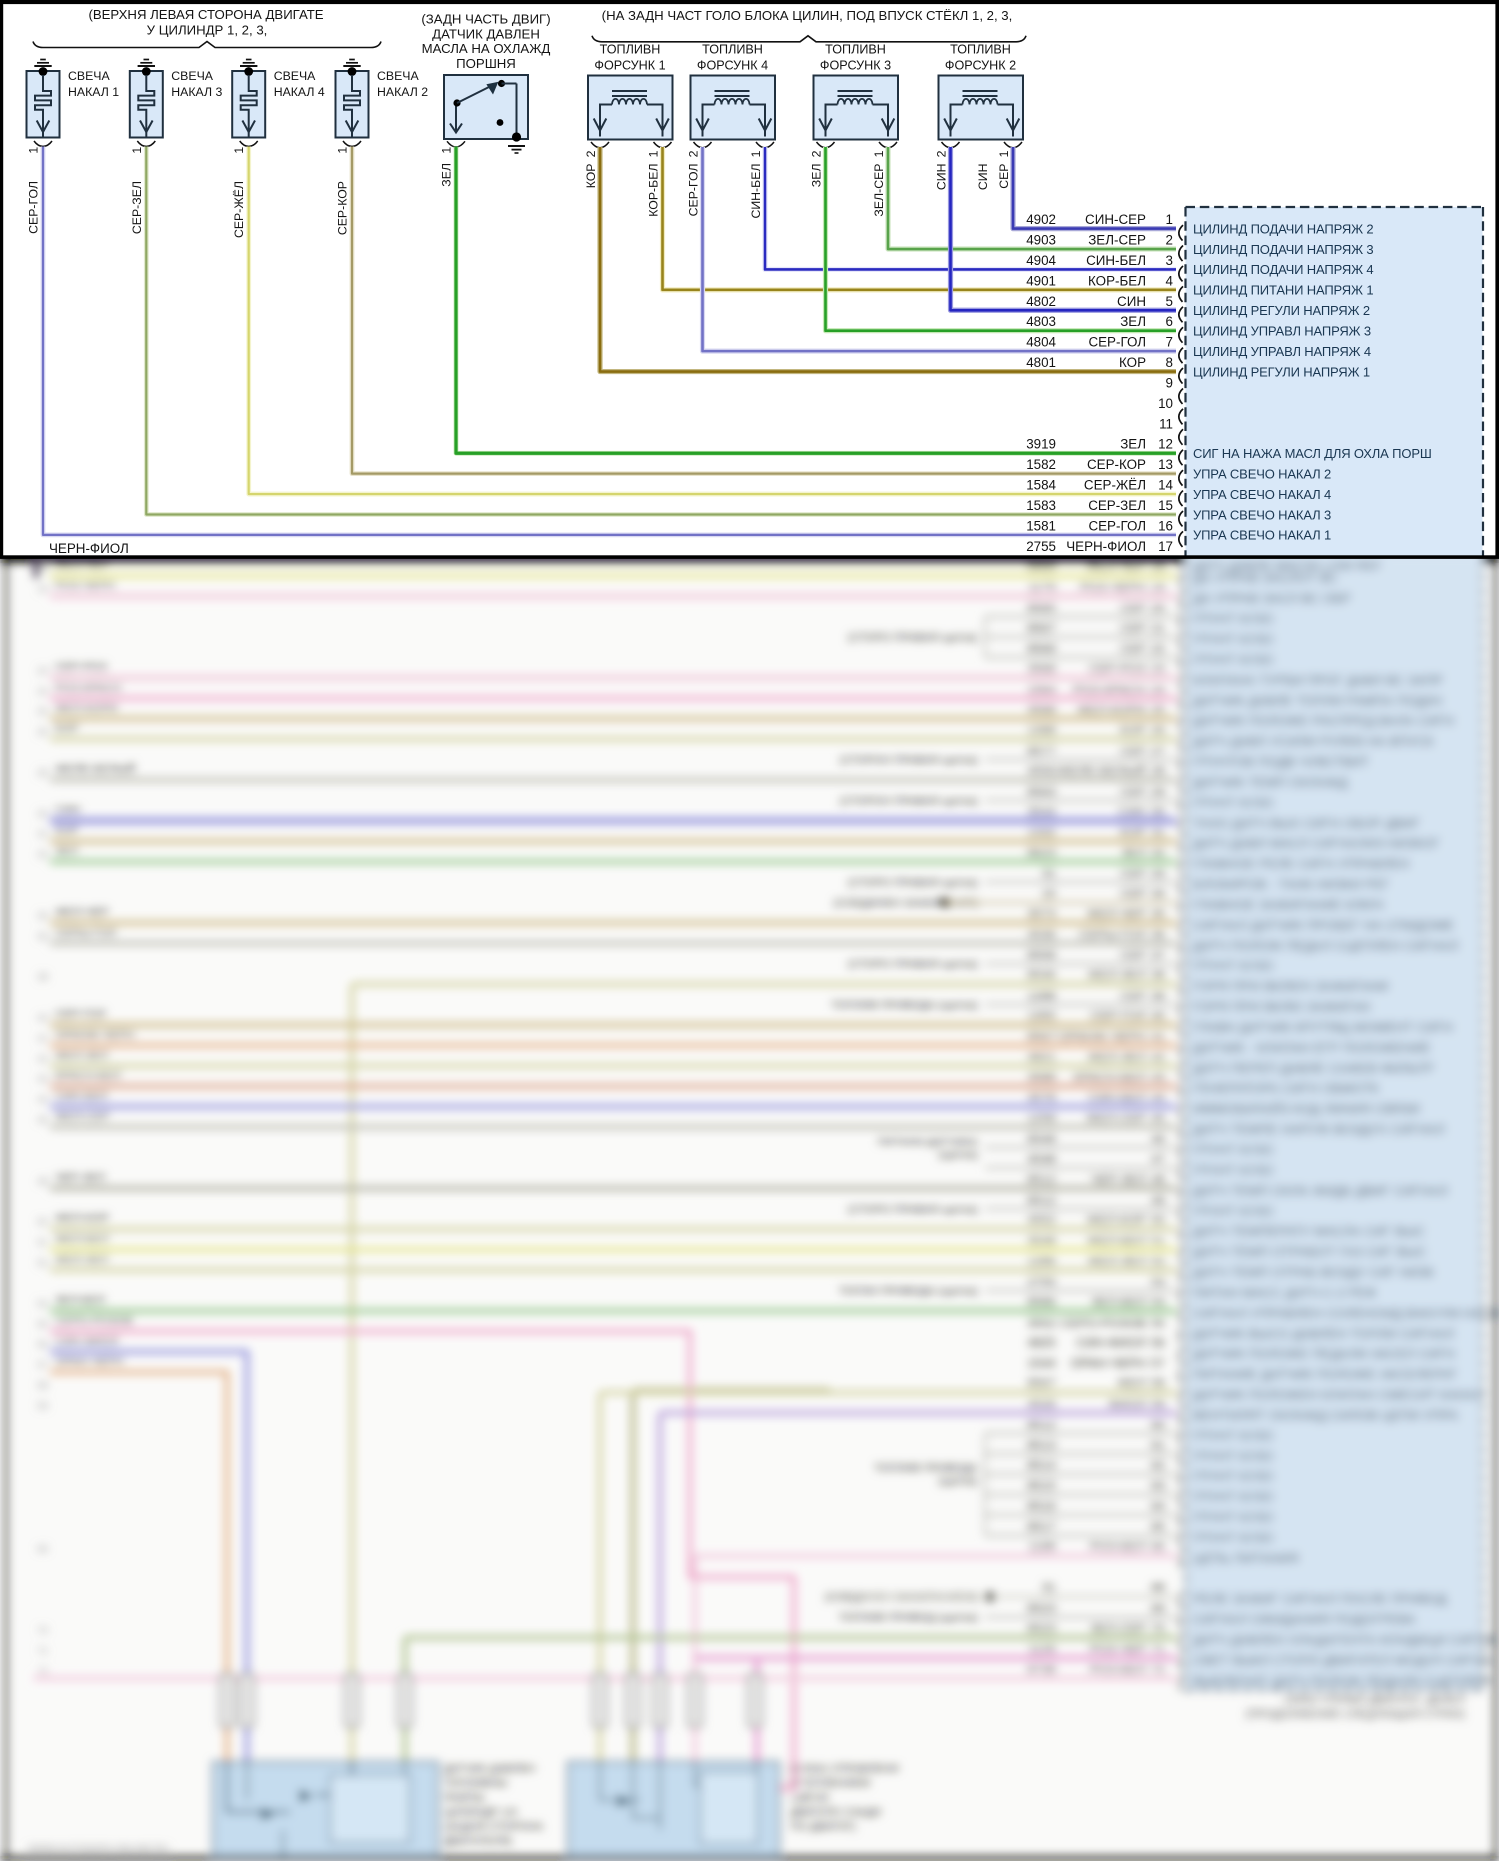 The image size is (1499, 1861). Describe the element at coordinates (1169, 382) in the screenshot. I see `svg-text: 9` at that location.